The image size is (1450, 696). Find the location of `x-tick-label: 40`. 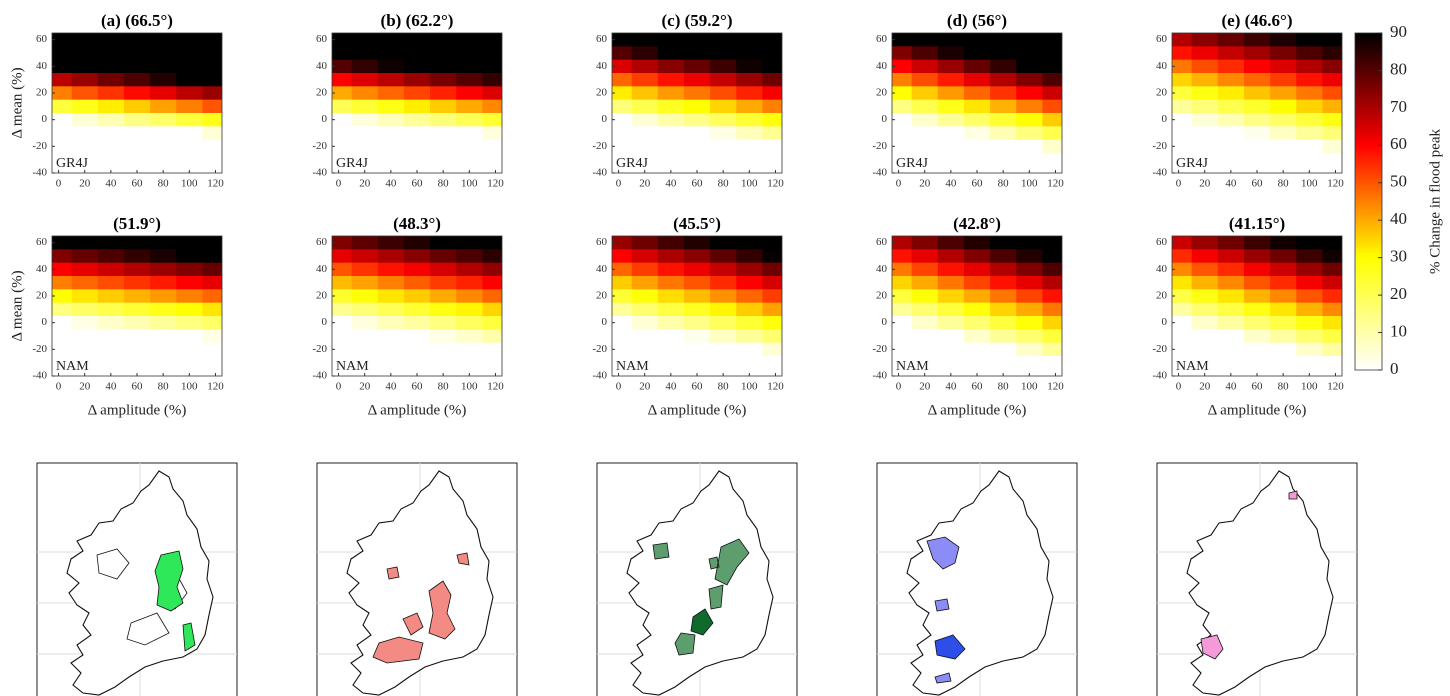

x-tick-label: 40 is located at coordinates (951, 184).